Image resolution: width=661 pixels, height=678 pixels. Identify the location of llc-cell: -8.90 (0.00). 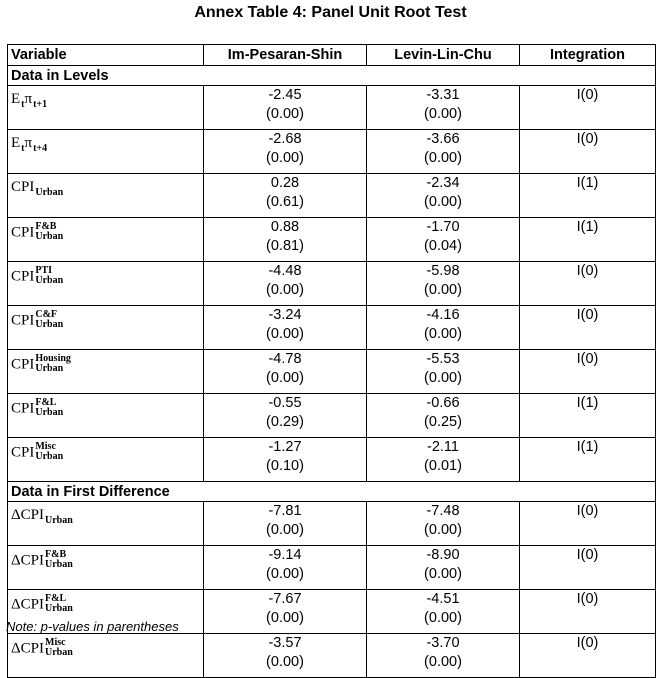
(443, 567).